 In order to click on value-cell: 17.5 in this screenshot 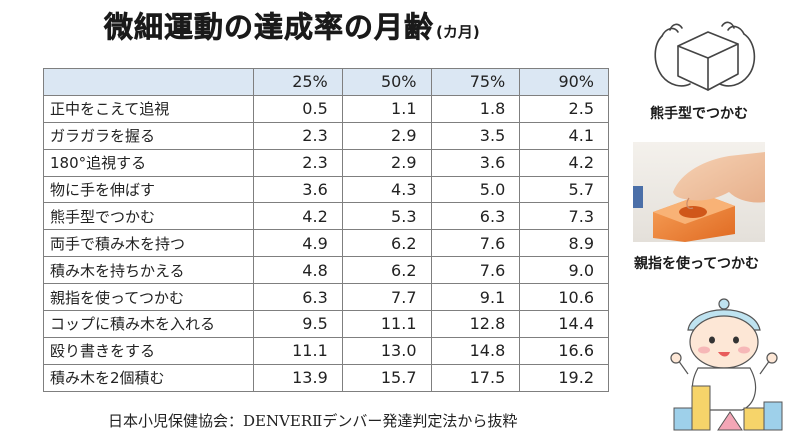, I will do `click(475, 377)`.